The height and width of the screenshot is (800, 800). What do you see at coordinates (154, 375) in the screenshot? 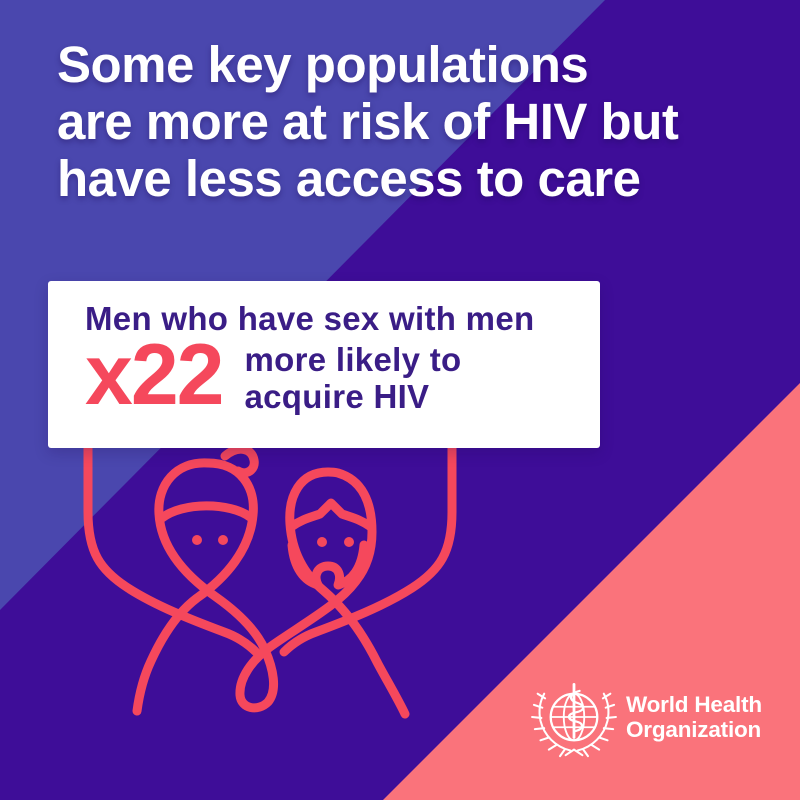
I see `stat-multiplier: x22` at bounding box center [154, 375].